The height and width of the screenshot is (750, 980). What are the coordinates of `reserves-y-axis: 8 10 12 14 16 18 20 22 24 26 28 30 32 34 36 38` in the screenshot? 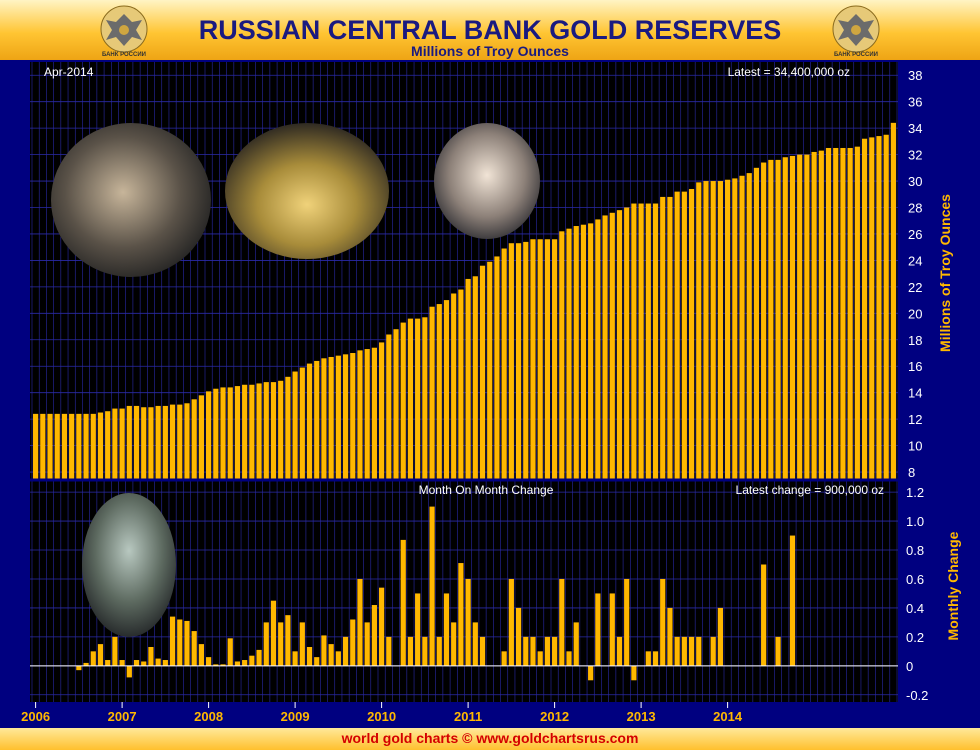 It's located at (915, 274).